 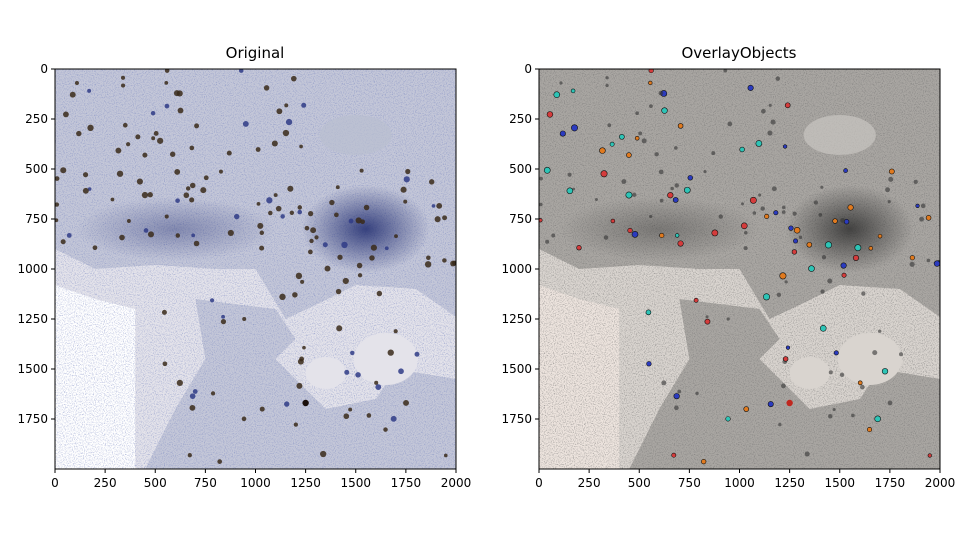 I want to click on y-tick-label: 1250, so click(x=516, y=319).